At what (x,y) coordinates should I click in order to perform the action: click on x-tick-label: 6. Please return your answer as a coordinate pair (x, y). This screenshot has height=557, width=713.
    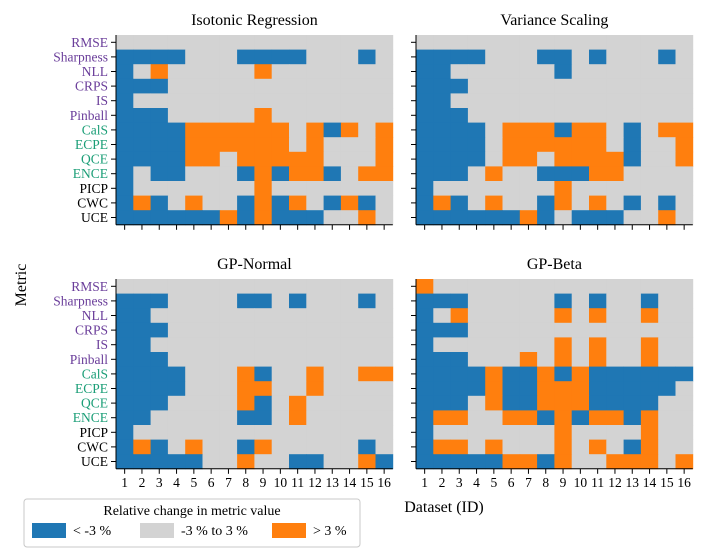
    Looking at the image, I should click on (211, 482).